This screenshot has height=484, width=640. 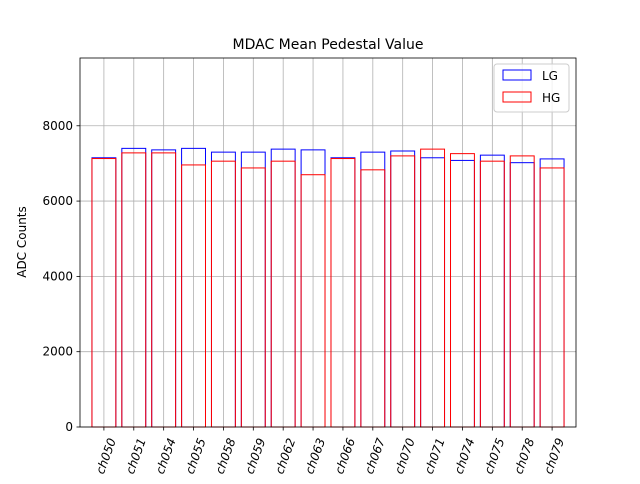 I want to click on legend-label-lg: LG, so click(x=550, y=76).